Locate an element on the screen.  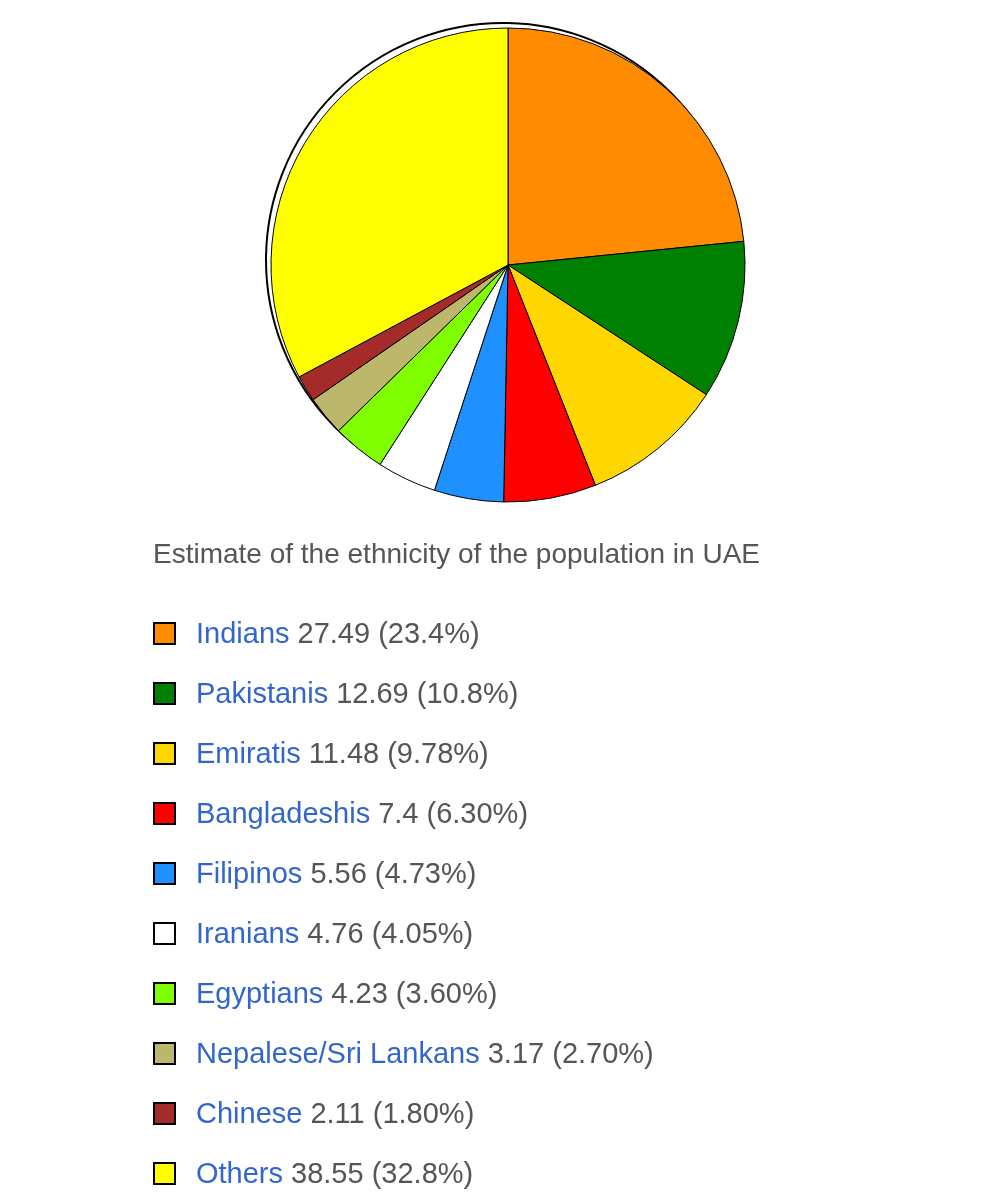
data-label: 3.17 (2.70%) is located at coordinates (570, 1053).